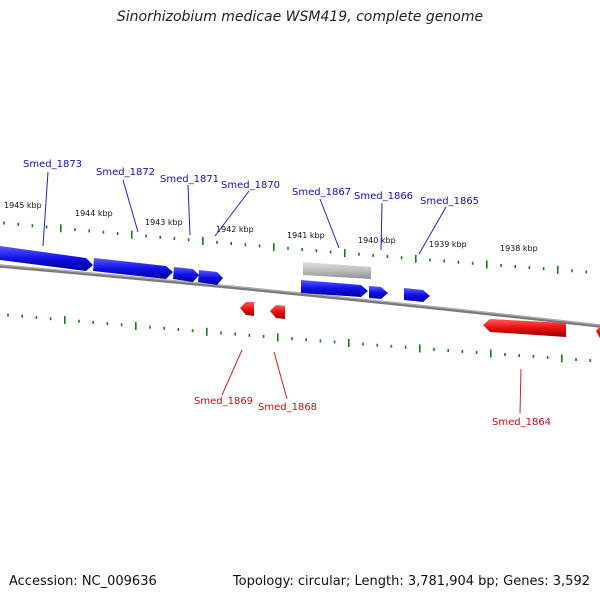 The height and width of the screenshot is (600, 600). I want to click on gene-label-smed-1864: Smed_1864, so click(521, 422).